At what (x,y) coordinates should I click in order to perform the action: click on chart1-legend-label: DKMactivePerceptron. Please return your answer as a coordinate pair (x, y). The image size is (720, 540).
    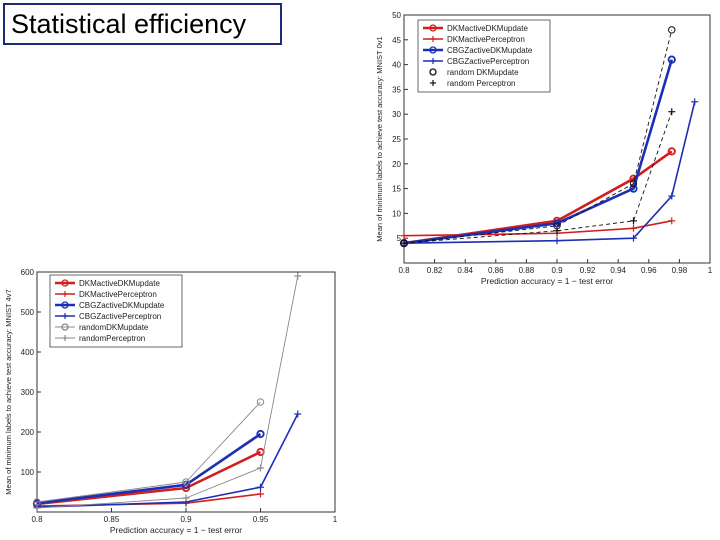
    Looking at the image, I should click on (486, 39).